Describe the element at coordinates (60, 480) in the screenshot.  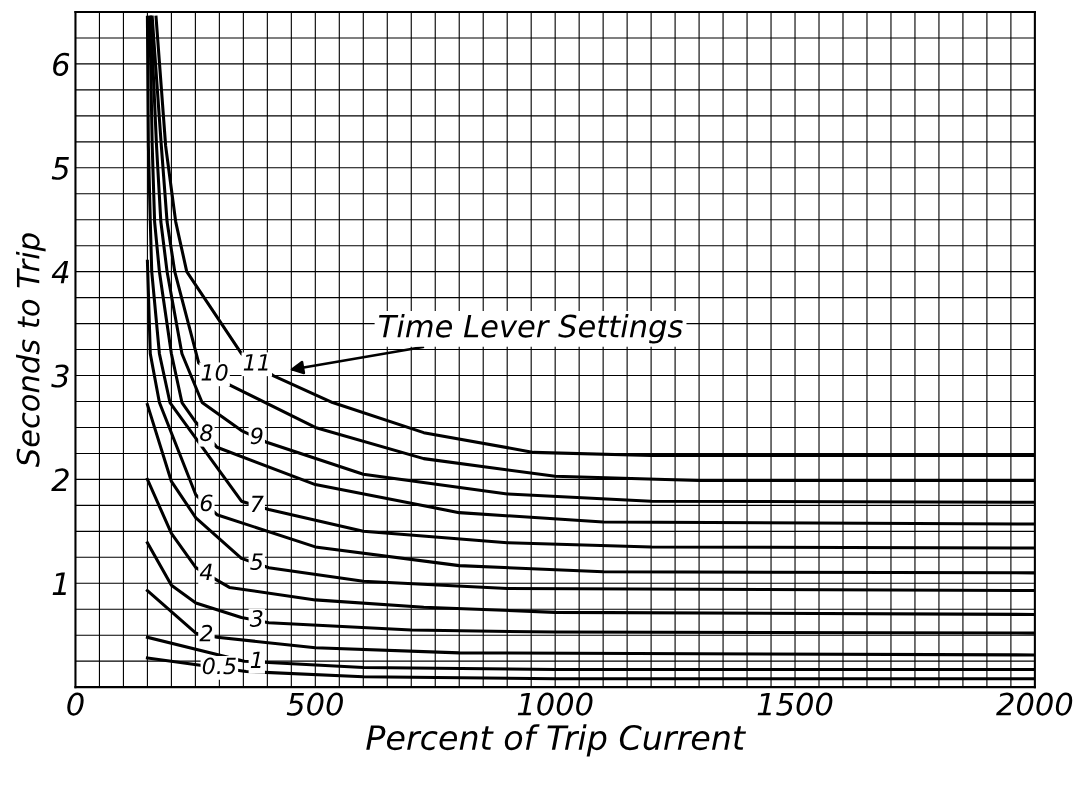
I see `y-tick-label: 2` at that location.